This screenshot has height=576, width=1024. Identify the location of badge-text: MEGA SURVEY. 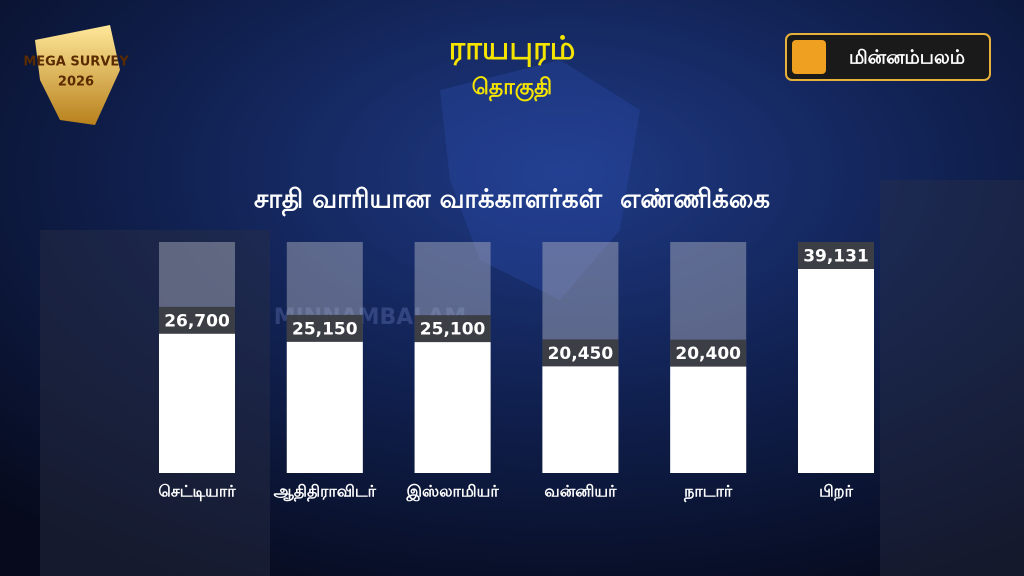
(76, 62).